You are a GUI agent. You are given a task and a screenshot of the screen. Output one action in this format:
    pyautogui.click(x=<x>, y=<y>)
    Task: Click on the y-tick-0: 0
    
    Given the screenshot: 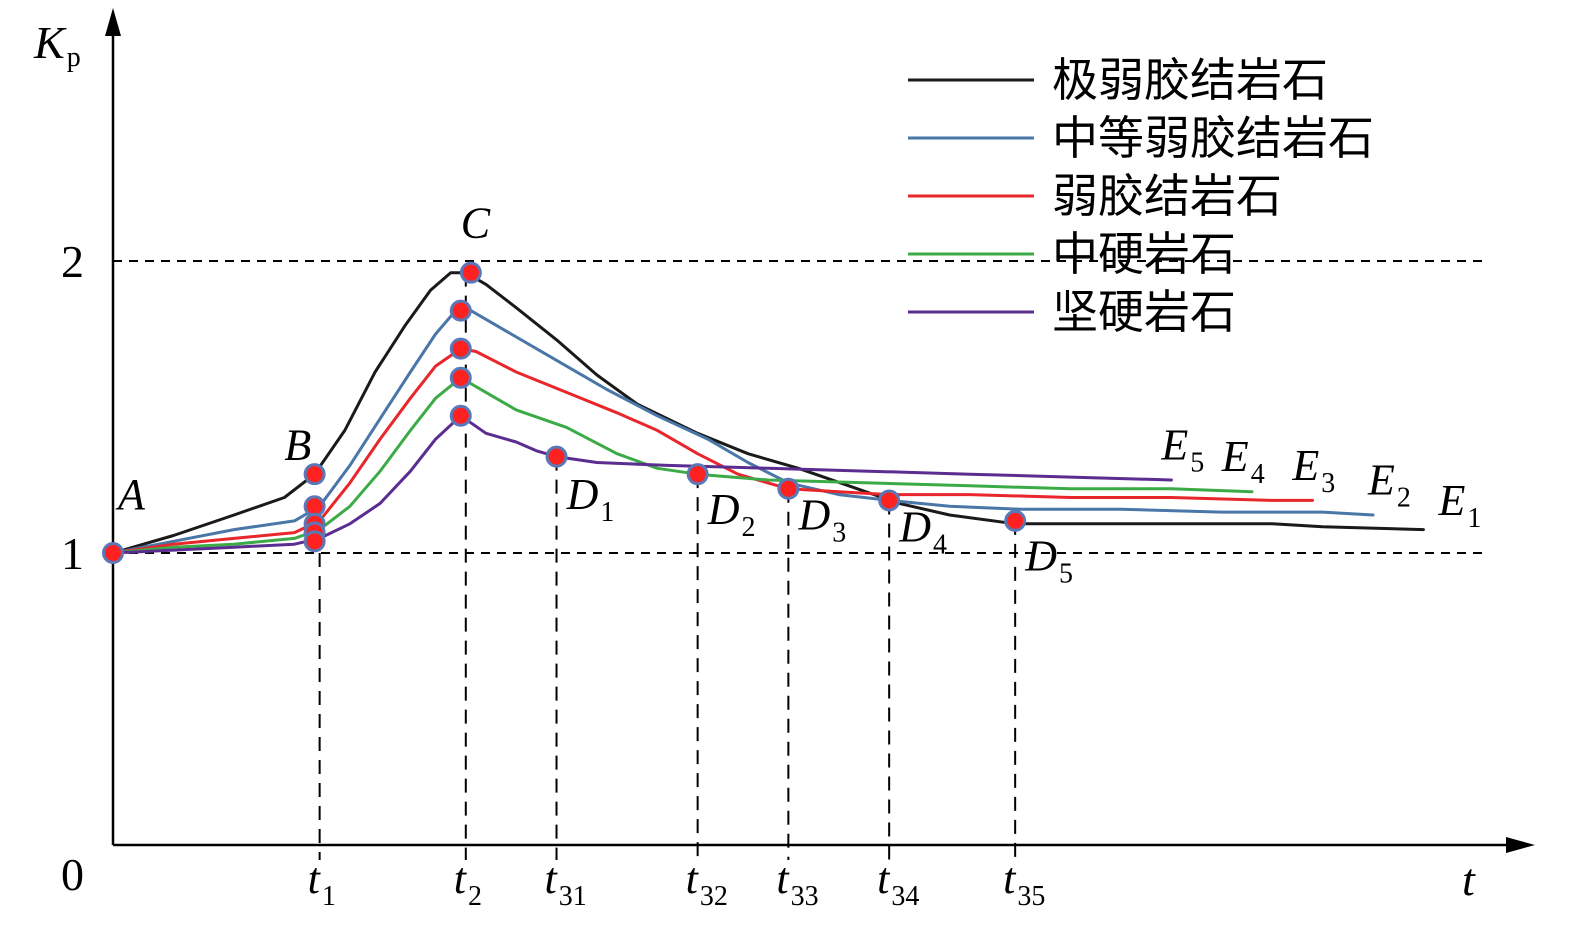 What is the action you would take?
    pyautogui.click(x=72, y=874)
    